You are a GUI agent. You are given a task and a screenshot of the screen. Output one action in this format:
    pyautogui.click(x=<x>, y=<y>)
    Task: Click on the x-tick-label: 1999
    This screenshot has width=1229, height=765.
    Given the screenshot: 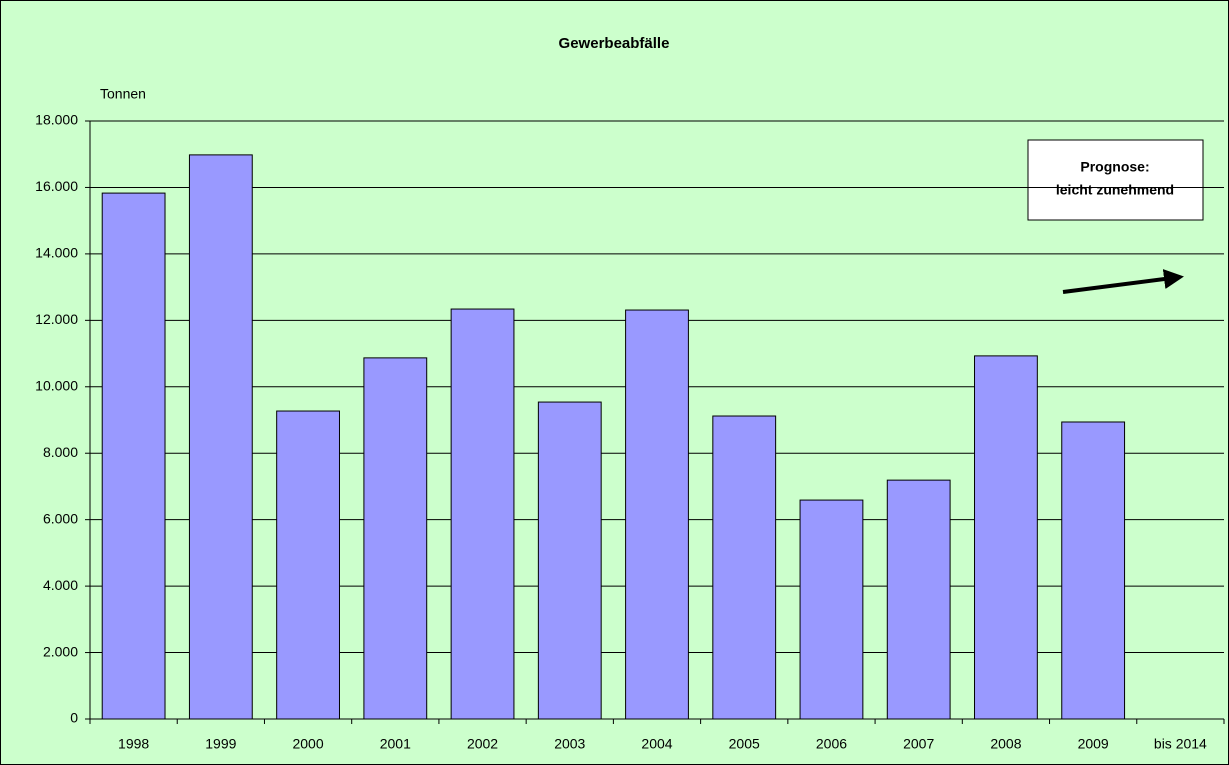 What is the action you would take?
    pyautogui.click(x=220, y=744)
    